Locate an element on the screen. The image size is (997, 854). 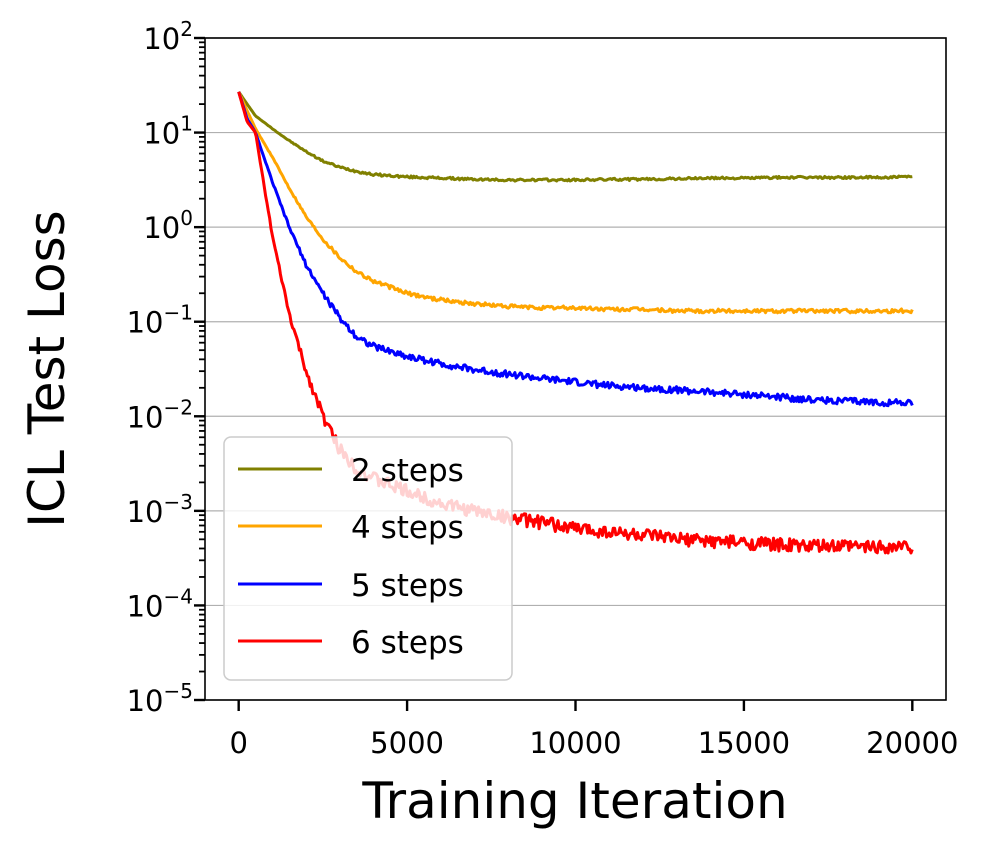
x-tick-label: 5000 is located at coordinates (407, 743).